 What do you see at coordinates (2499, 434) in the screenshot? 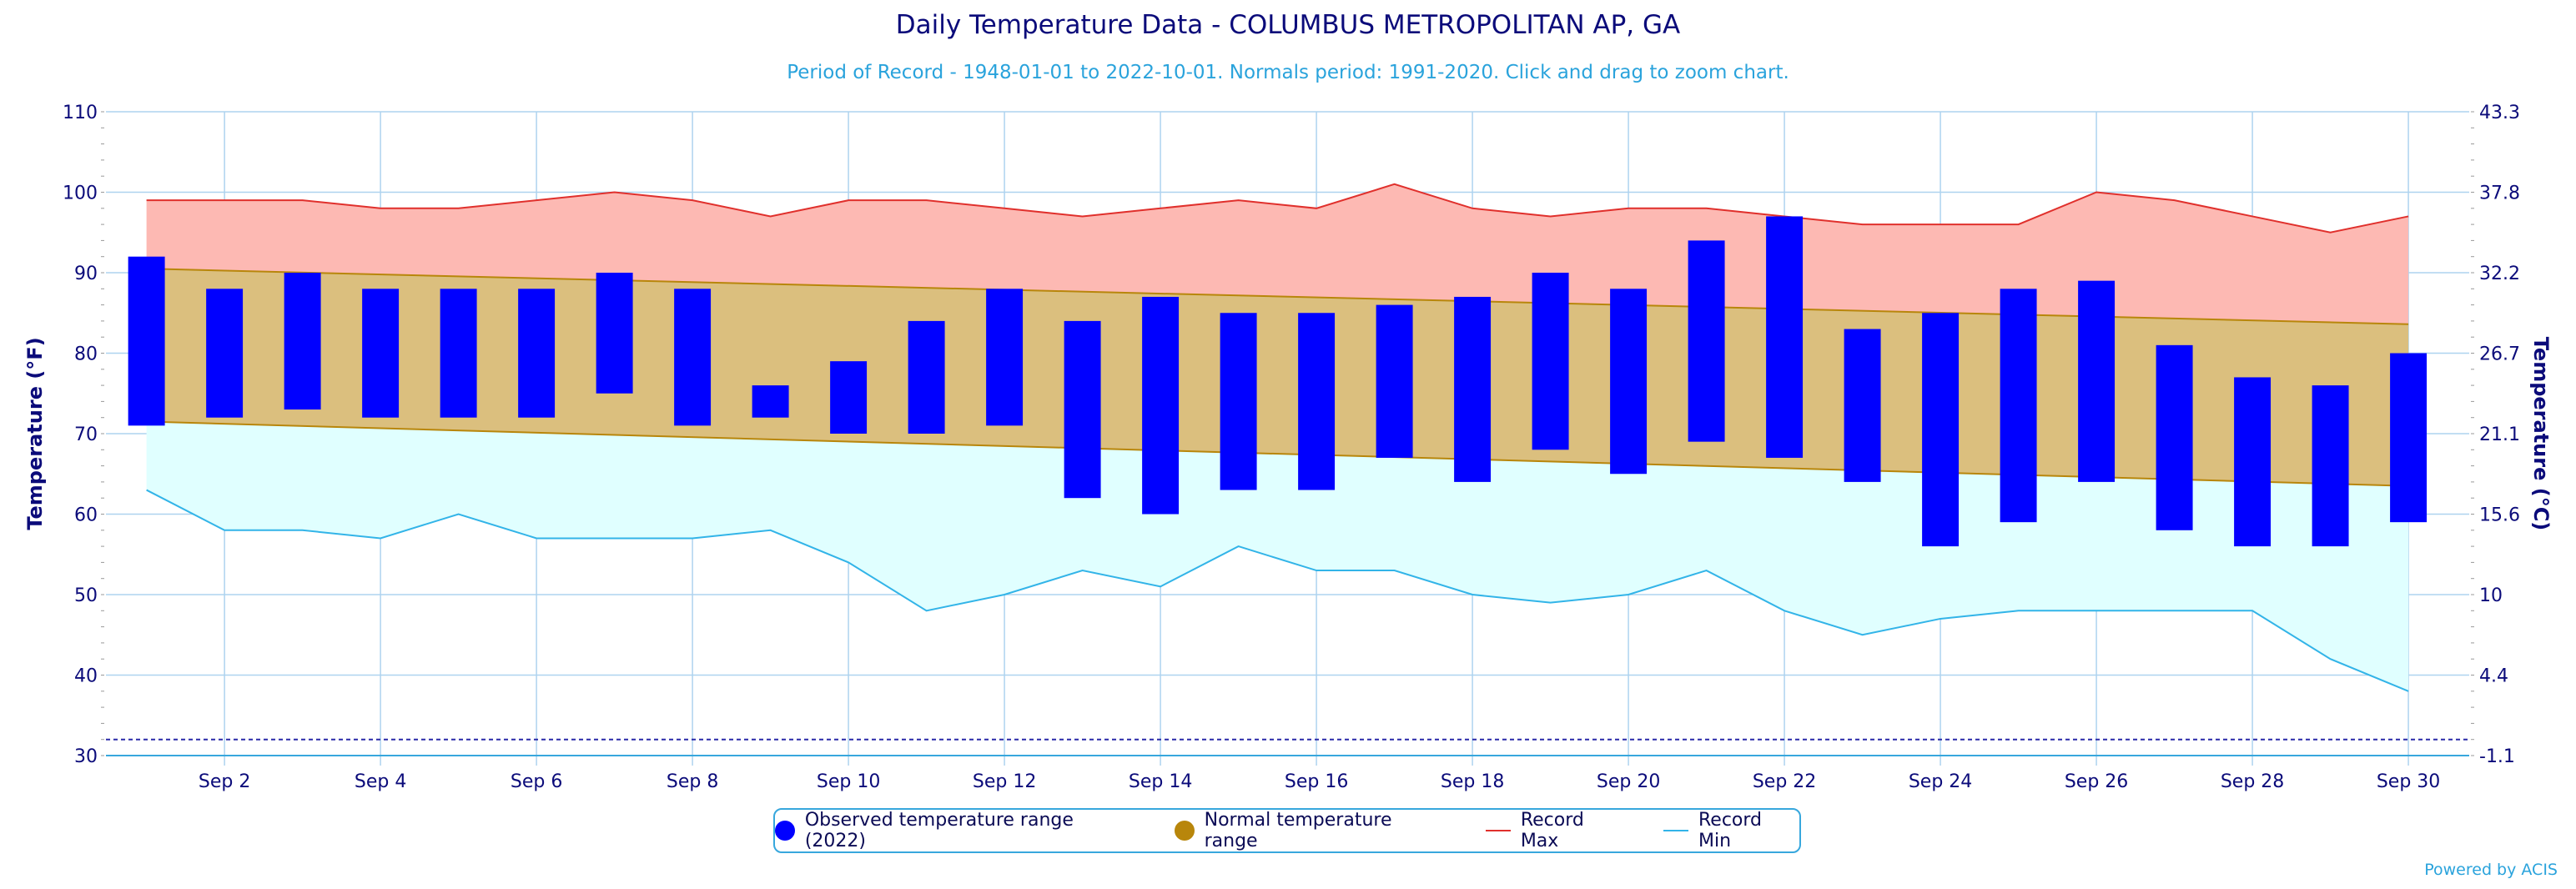
I see `y2-tick-label: 21.1` at bounding box center [2499, 434].